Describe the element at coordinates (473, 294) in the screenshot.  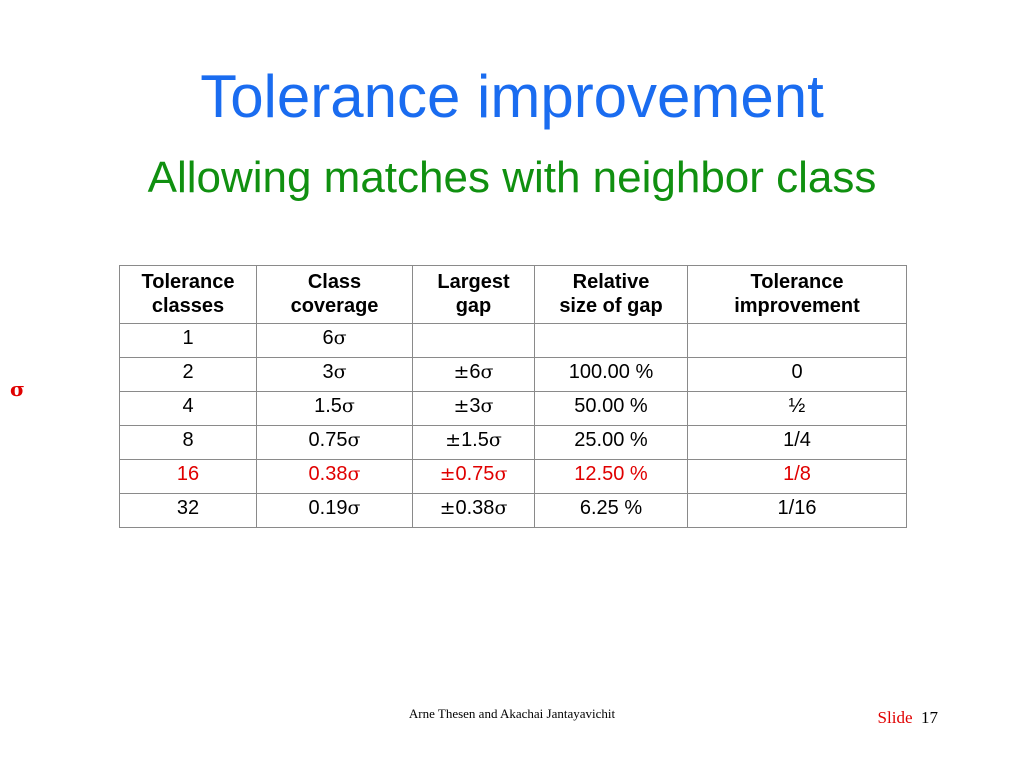
I see `header-largest-gap: Largest gap` at that location.